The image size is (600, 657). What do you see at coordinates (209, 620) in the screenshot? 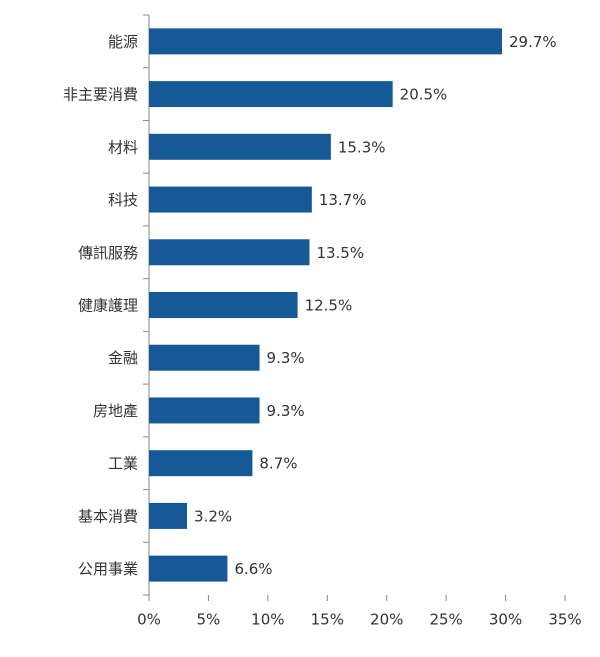
I see `x-tick-label: 5%` at bounding box center [209, 620].